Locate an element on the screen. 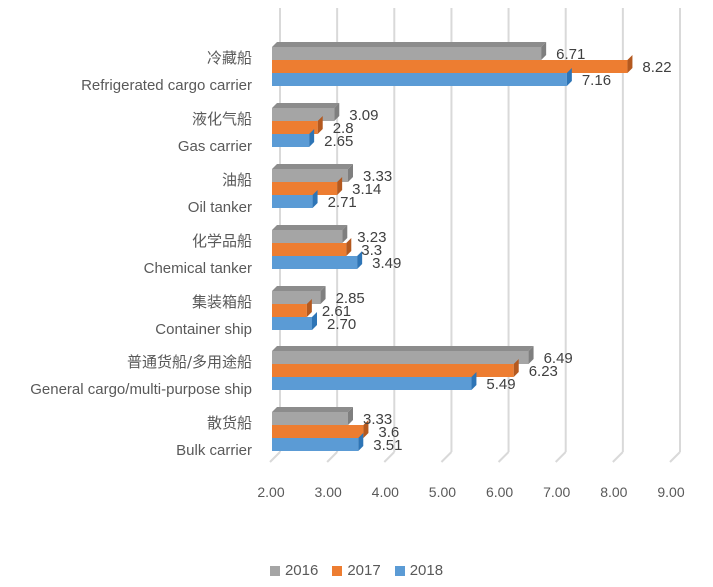 This screenshot has width=713, height=587. data-label: 6.71 is located at coordinates (570, 54).